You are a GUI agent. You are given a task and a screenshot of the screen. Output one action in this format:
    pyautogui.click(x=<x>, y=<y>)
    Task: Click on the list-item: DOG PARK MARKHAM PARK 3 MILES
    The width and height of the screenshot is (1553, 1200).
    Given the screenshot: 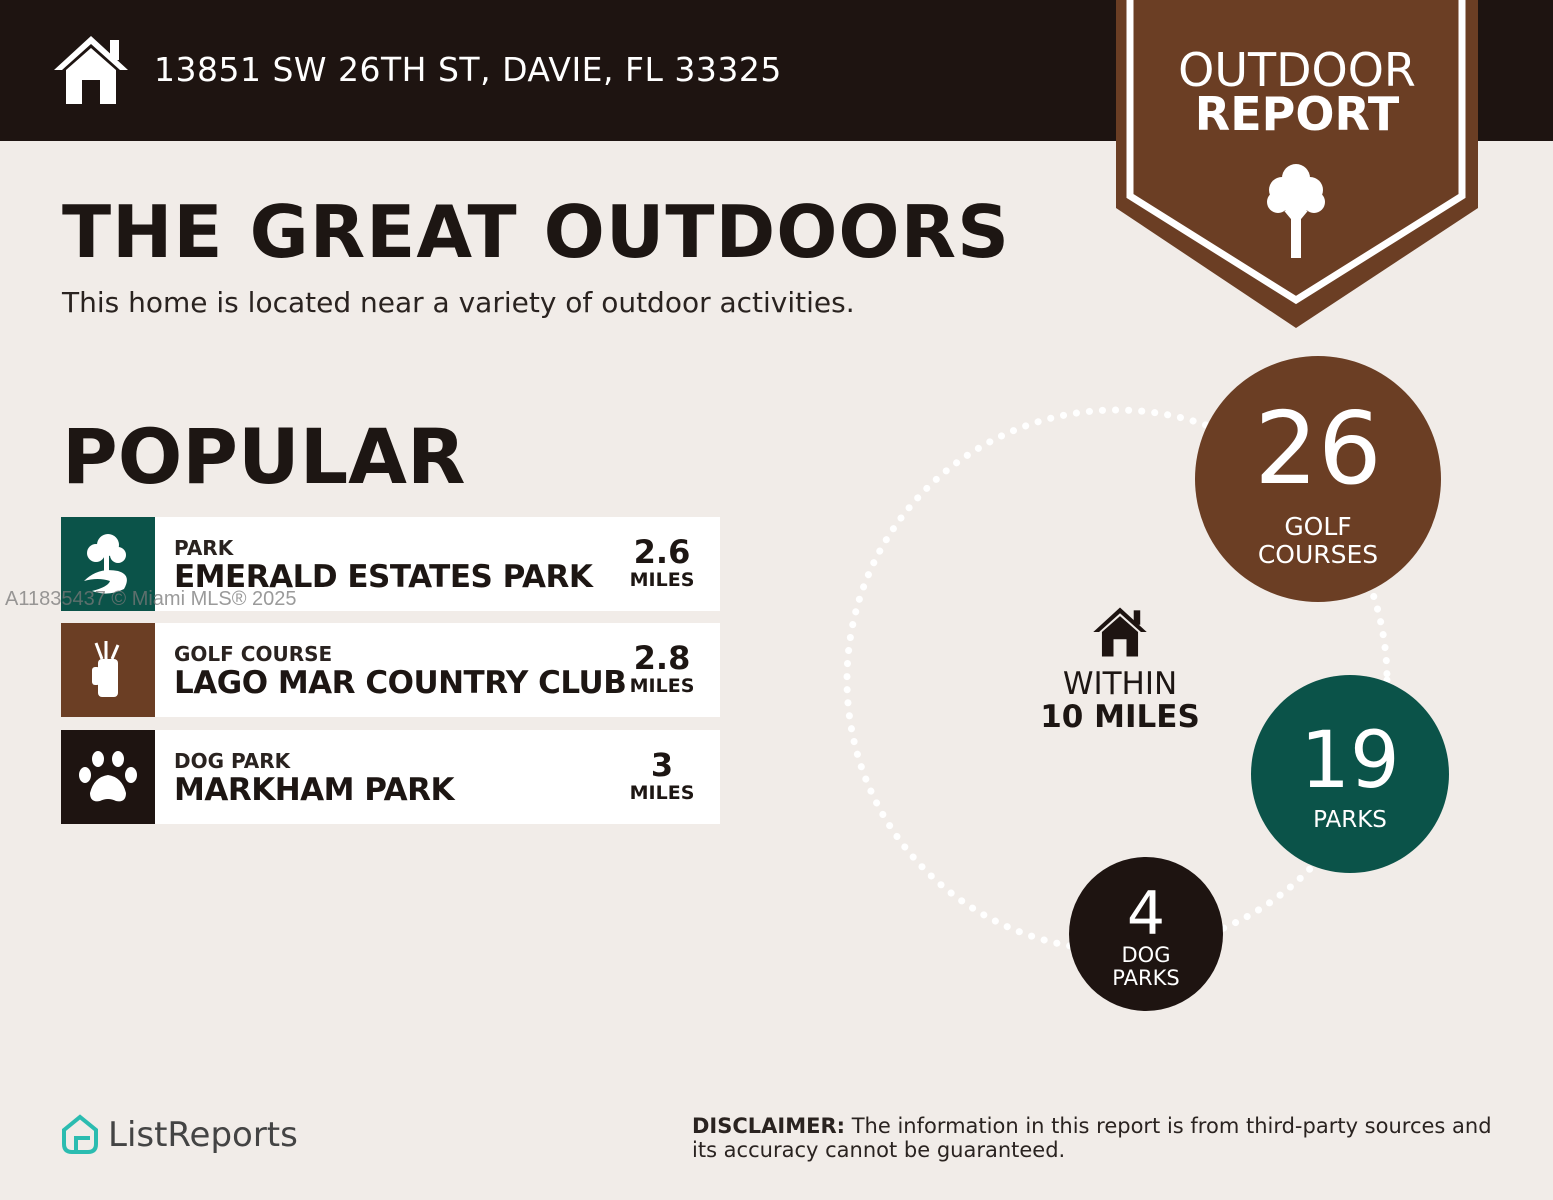 What is the action you would take?
    pyautogui.click(x=390, y=777)
    